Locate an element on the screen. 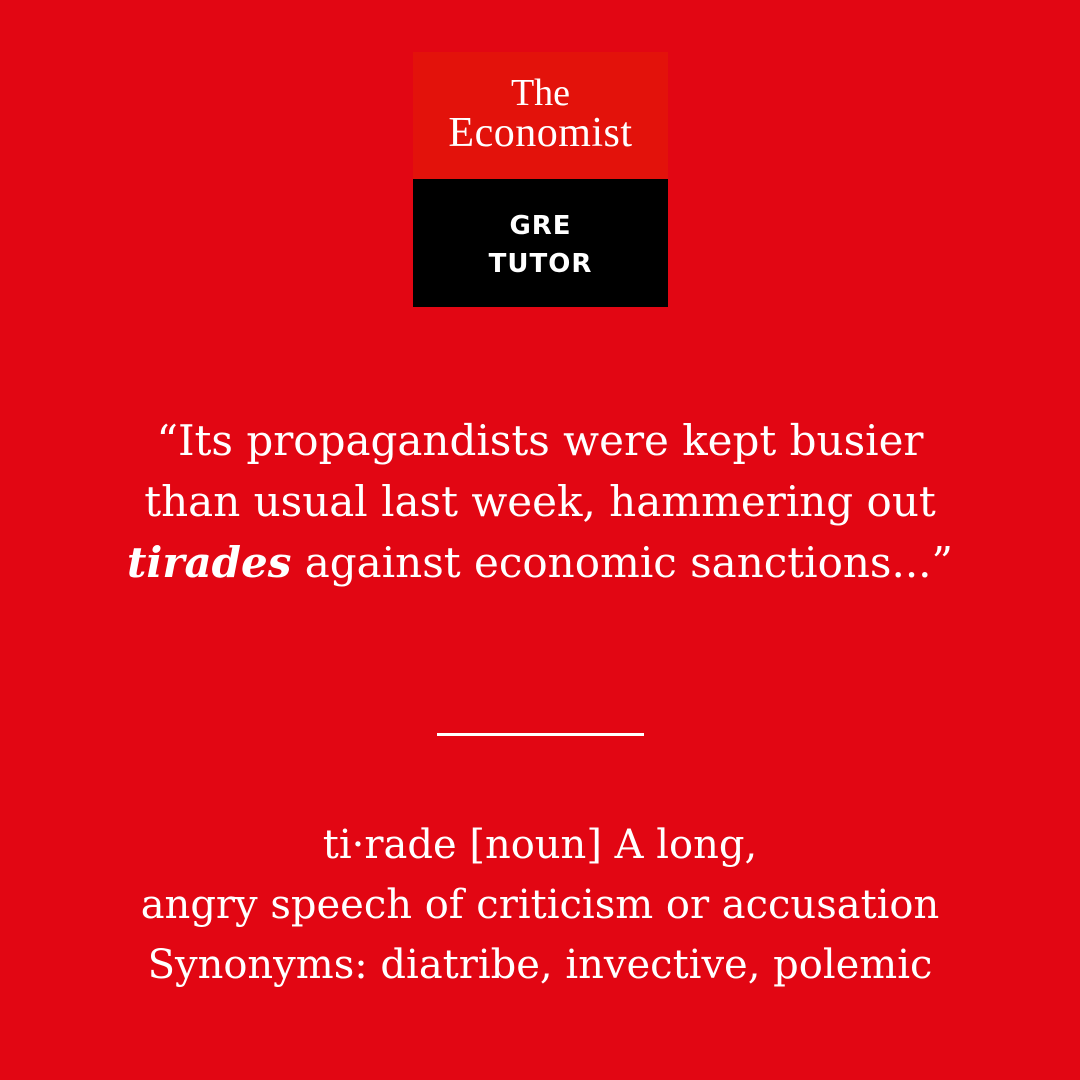 This screenshot has height=1080, width=1080. logo-subtitle-block: GRE TUTOR is located at coordinates (540, 243).